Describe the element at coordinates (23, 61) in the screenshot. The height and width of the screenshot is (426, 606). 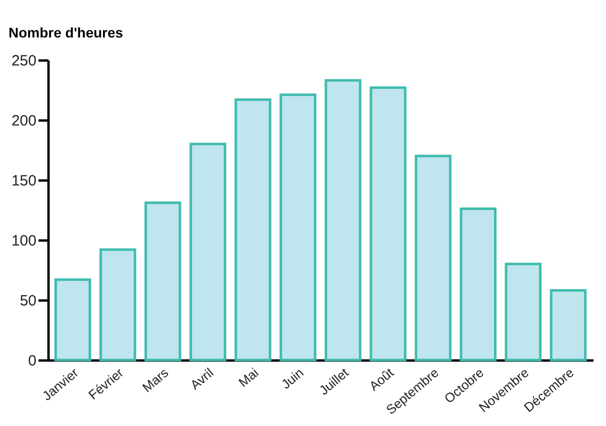
I see `y-tick-label: 250` at that location.